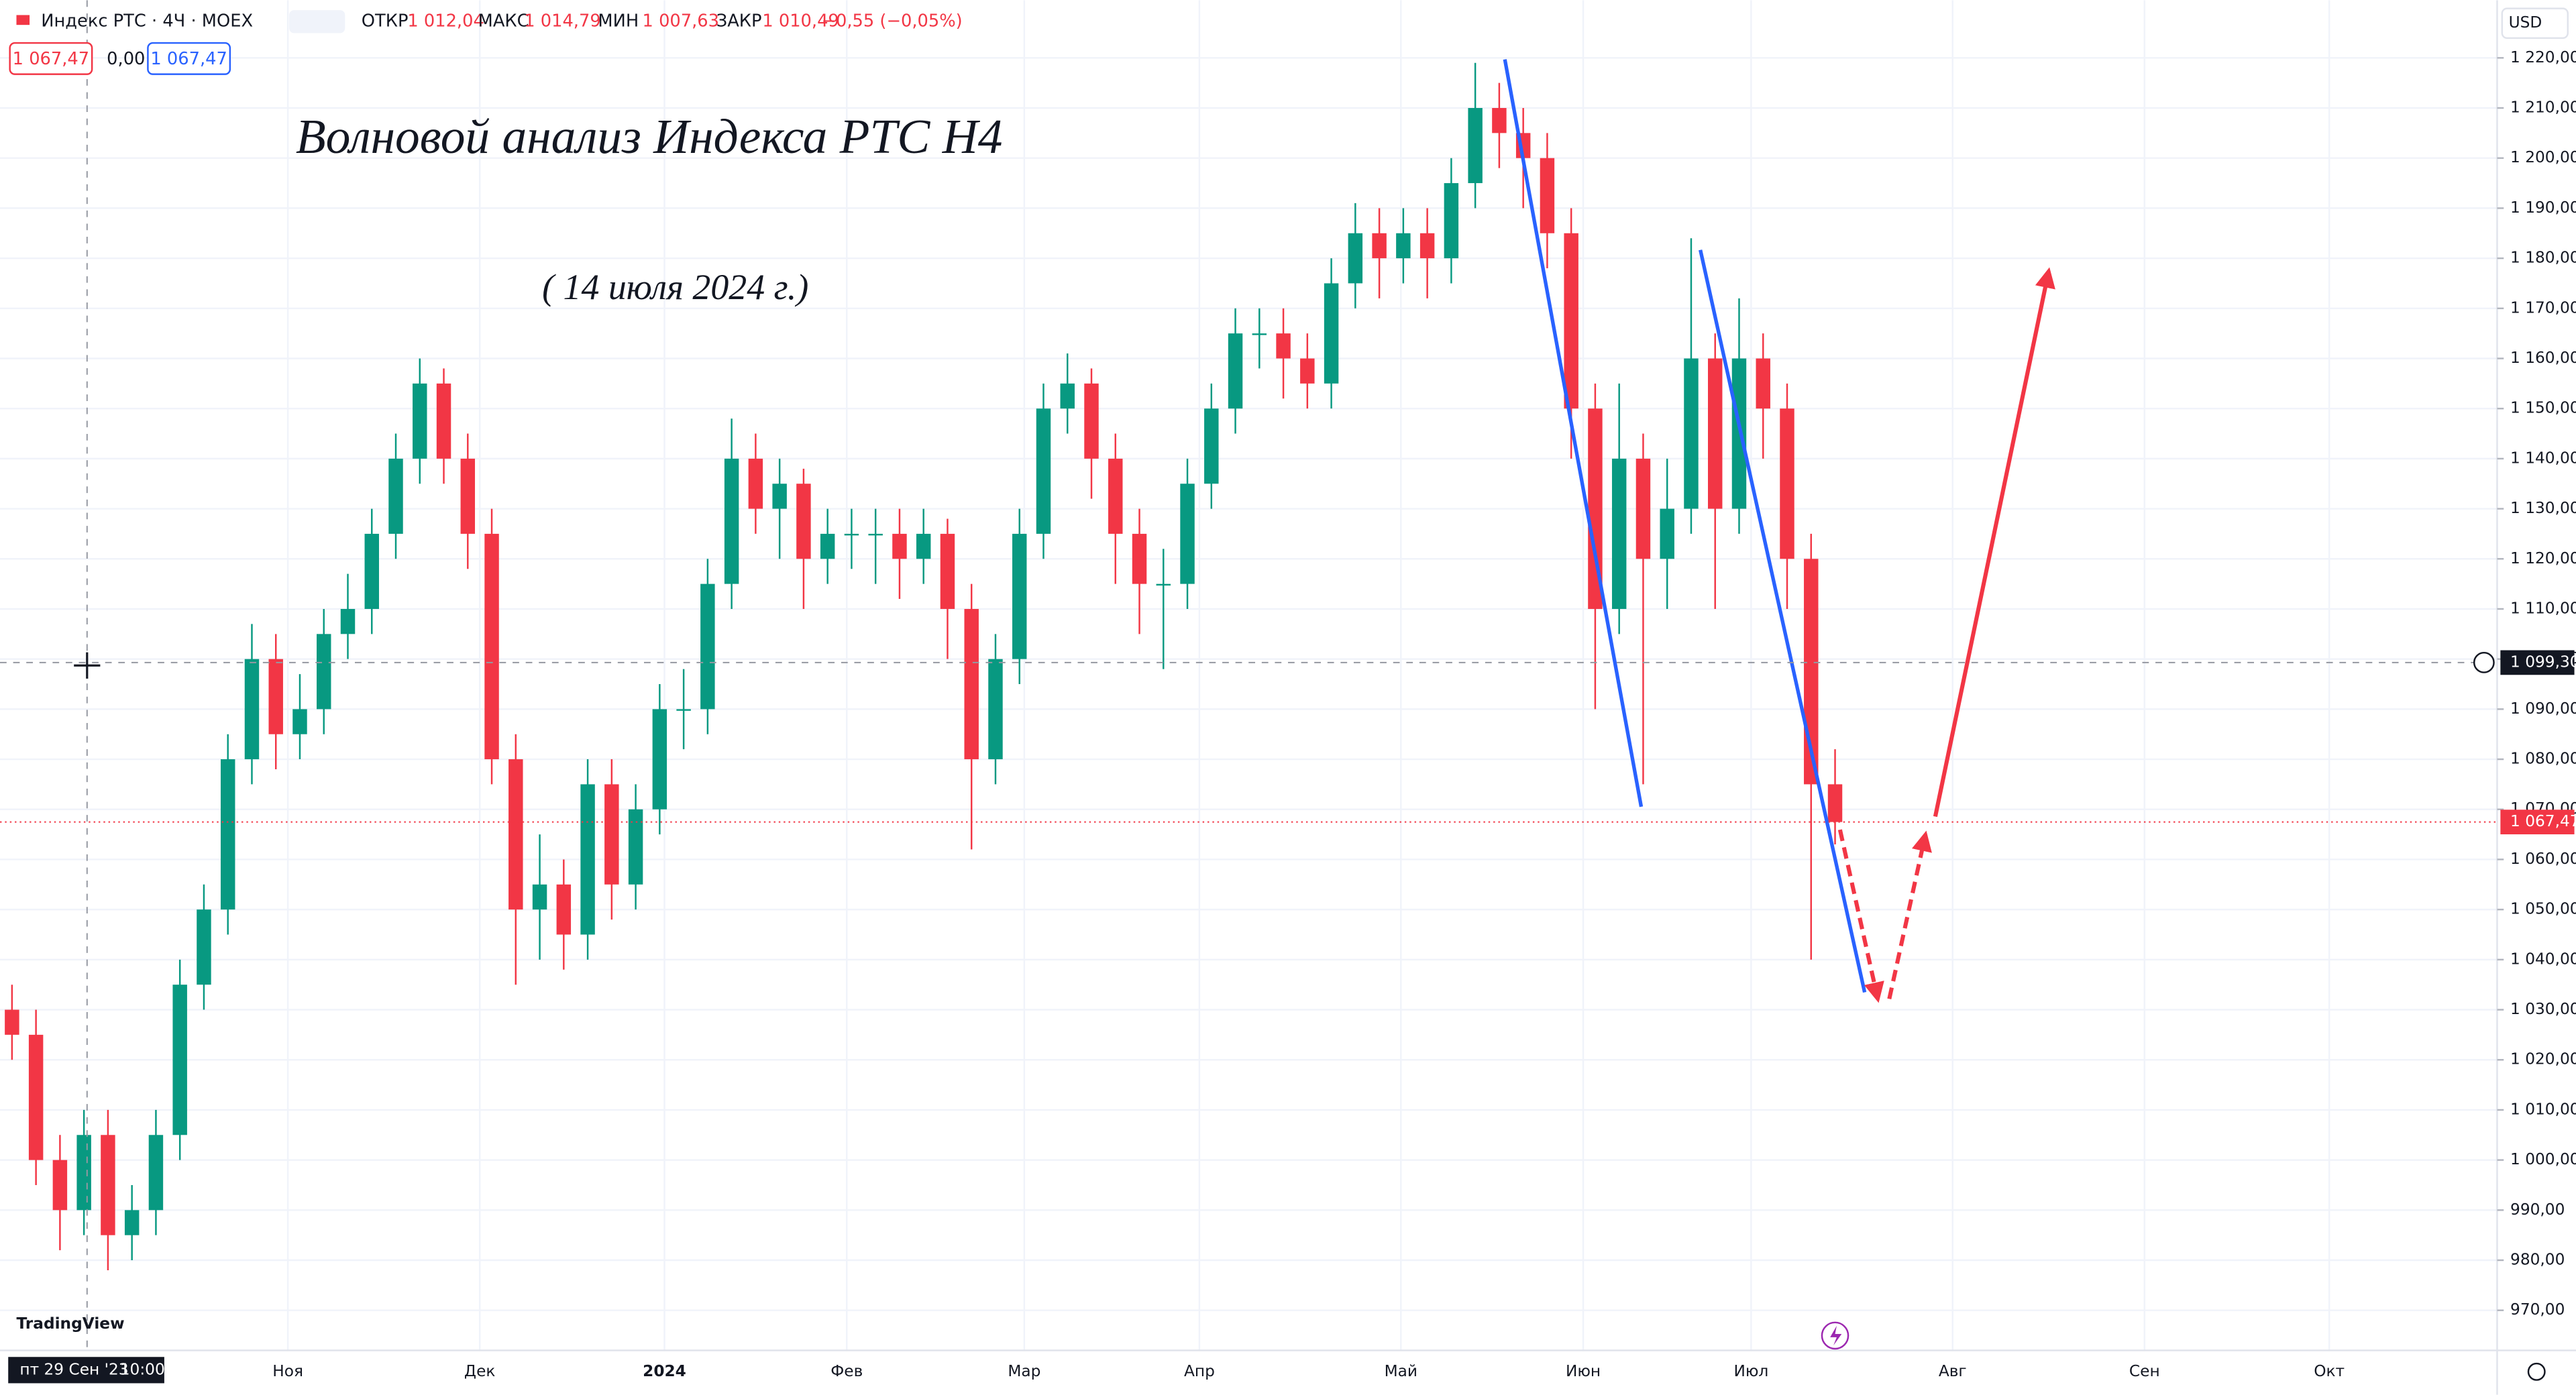 Image resolution: width=2576 pixels, height=1395 pixels. What do you see at coordinates (2543, 608) in the screenshot?
I see `y-tick-label: 1 110,00` at bounding box center [2543, 608].